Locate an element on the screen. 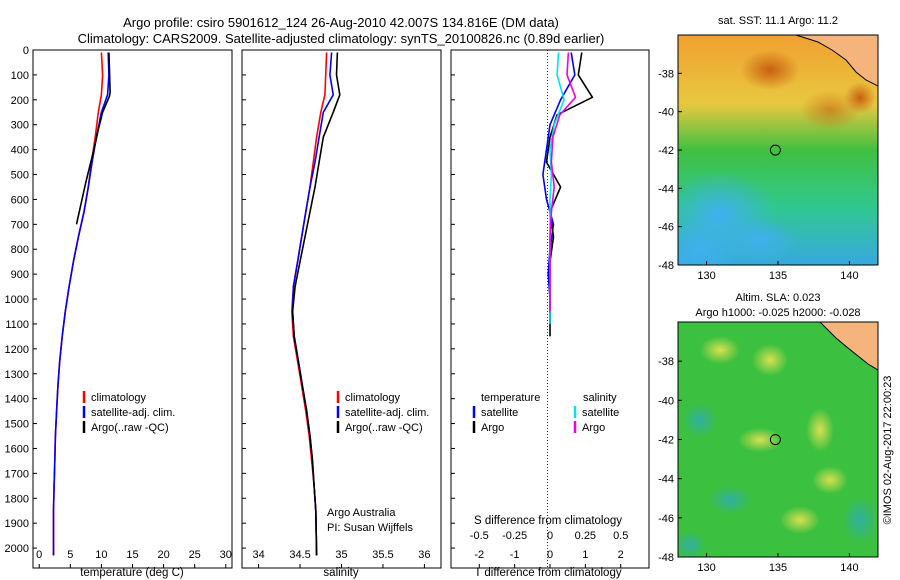  y-tick-label: 1200 is located at coordinates (17, 350).